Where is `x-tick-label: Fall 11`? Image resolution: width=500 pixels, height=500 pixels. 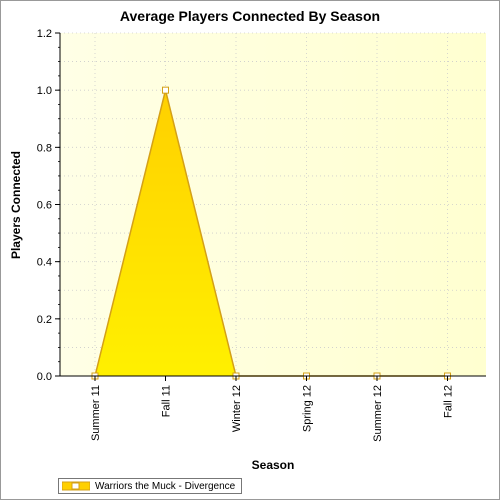 x-tick-label: Fall 11 is located at coordinates (167, 401).